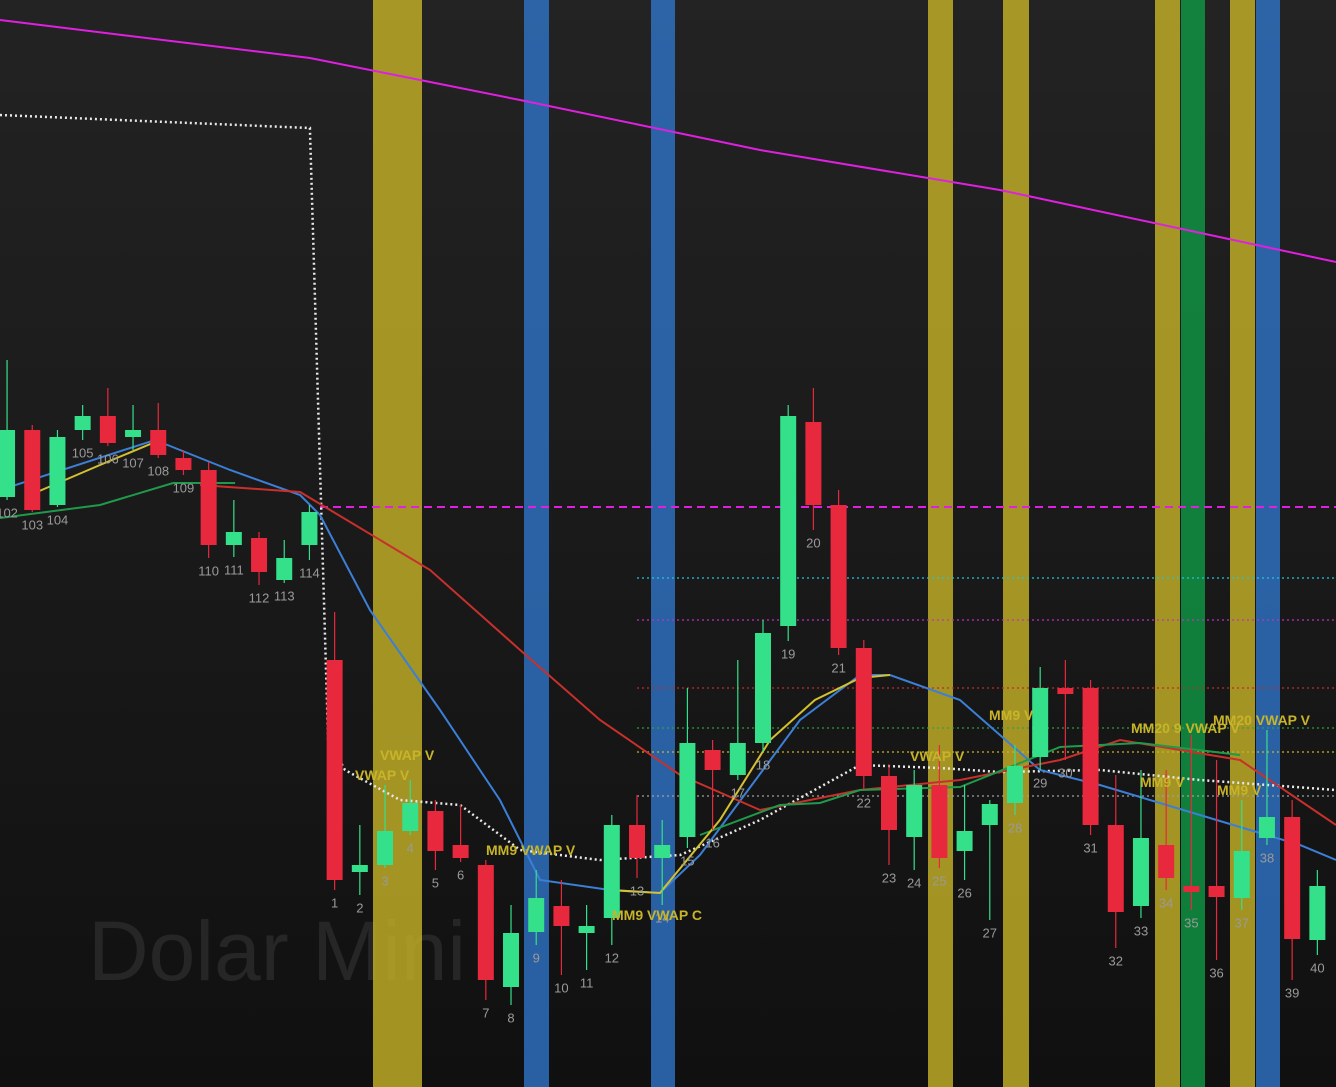 The height and width of the screenshot is (1087, 1336). Describe the element at coordinates (83, 453) in the screenshot. I see `candle-label: 105` at that location.